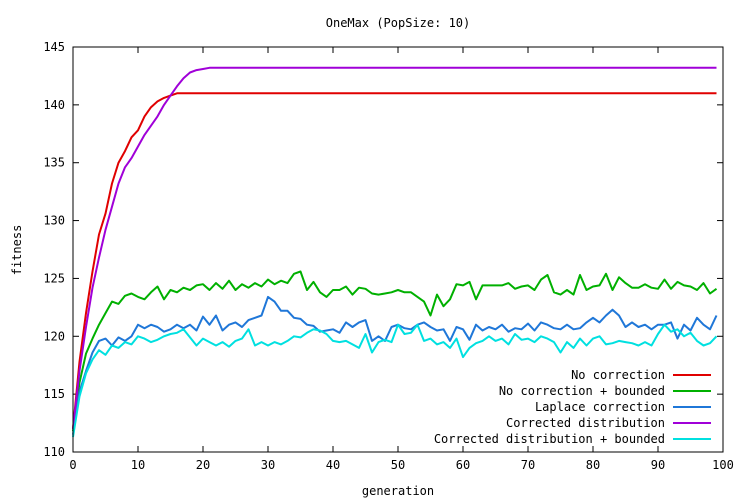 This screenshot has height=500, width=750. Describe the element at coordinates (203, 465) in the screenshot. I see `x-tick-label: 20` at that location.